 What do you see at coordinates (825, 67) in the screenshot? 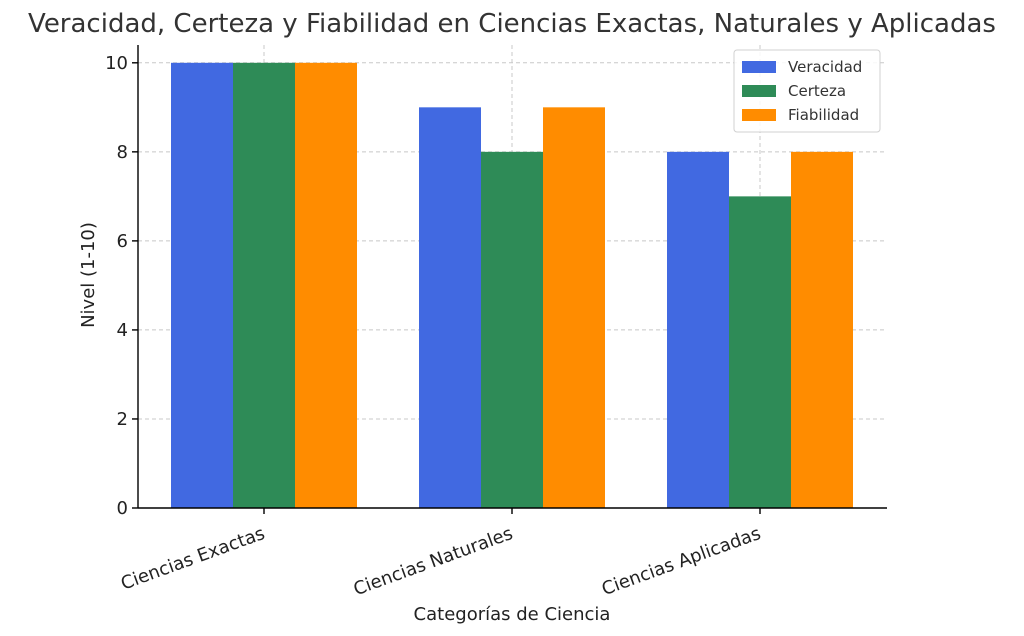
I see `legend-label-veracidad: Veracidad` at bounding box center [825, 67].